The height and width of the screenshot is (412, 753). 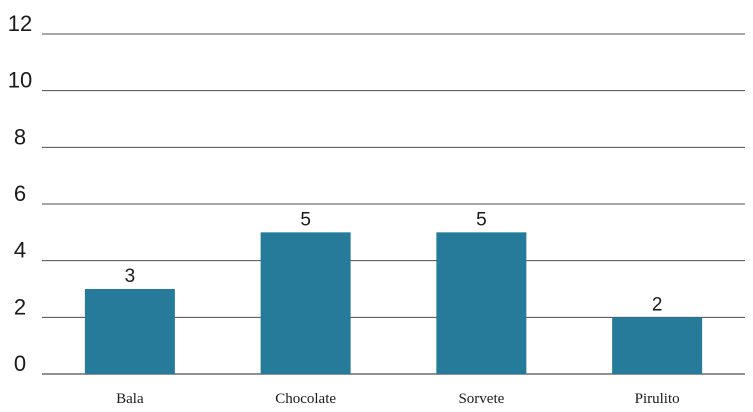 What do you see at coordinates (305, 219) in the screenshot?
I see `data-label-chocolate: 5` at bounding box center [305, 219].